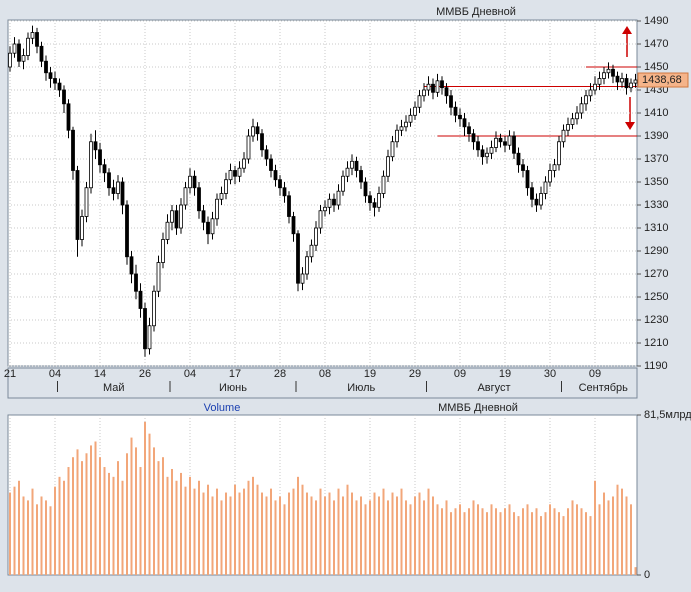 The height and width of the screenshot is (592, 691). What do you see at coordinates (190, 374) in the screenshot?
I see `x-tick-label: 04` at bounding box center [190, 374].